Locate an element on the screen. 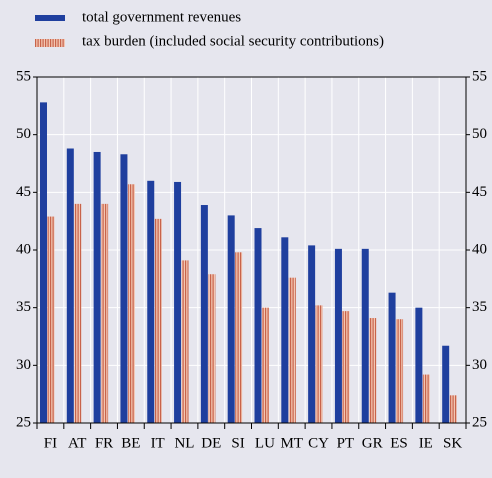 The height and width of the screenshot is (478, 492). y-tick-label: 50 is located at coordinates (23, 134).